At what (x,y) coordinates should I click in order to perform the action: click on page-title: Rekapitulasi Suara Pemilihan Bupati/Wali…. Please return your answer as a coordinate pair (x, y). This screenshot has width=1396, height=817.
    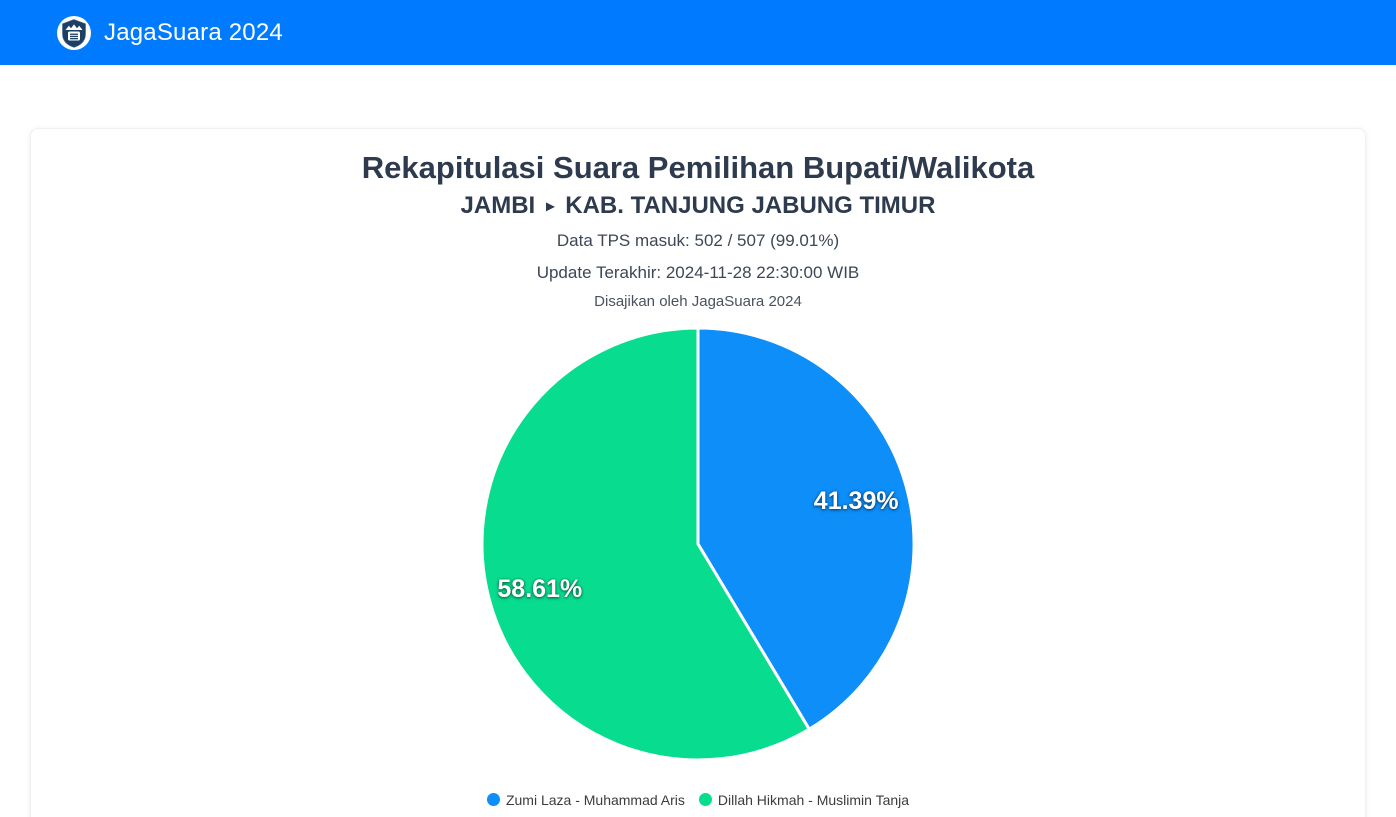
    Looking at the image, I should click on (698, 167).